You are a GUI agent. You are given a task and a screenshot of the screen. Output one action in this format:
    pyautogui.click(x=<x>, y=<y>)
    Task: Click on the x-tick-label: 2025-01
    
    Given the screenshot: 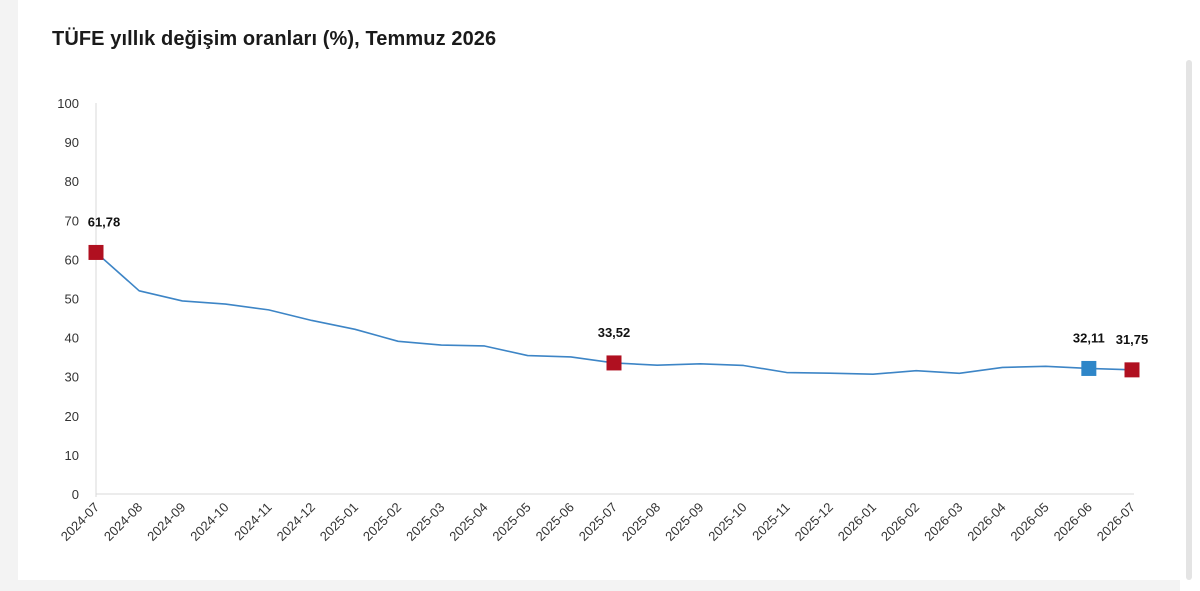 What is the action you would take?
    pyautogui.click(x=339, y=522)
    